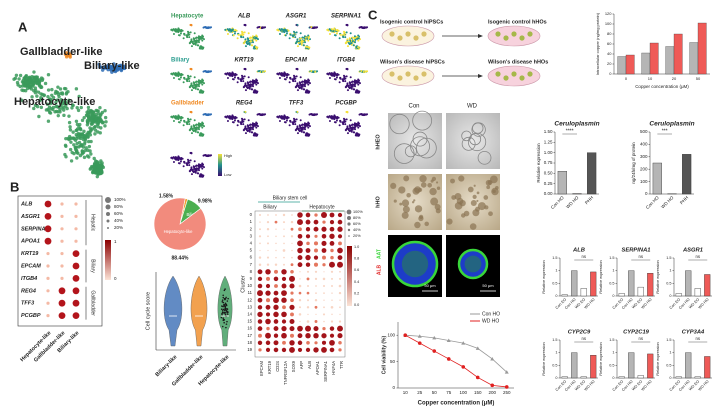  I want to click on axis-title: Relative expression, so click(544, 358).